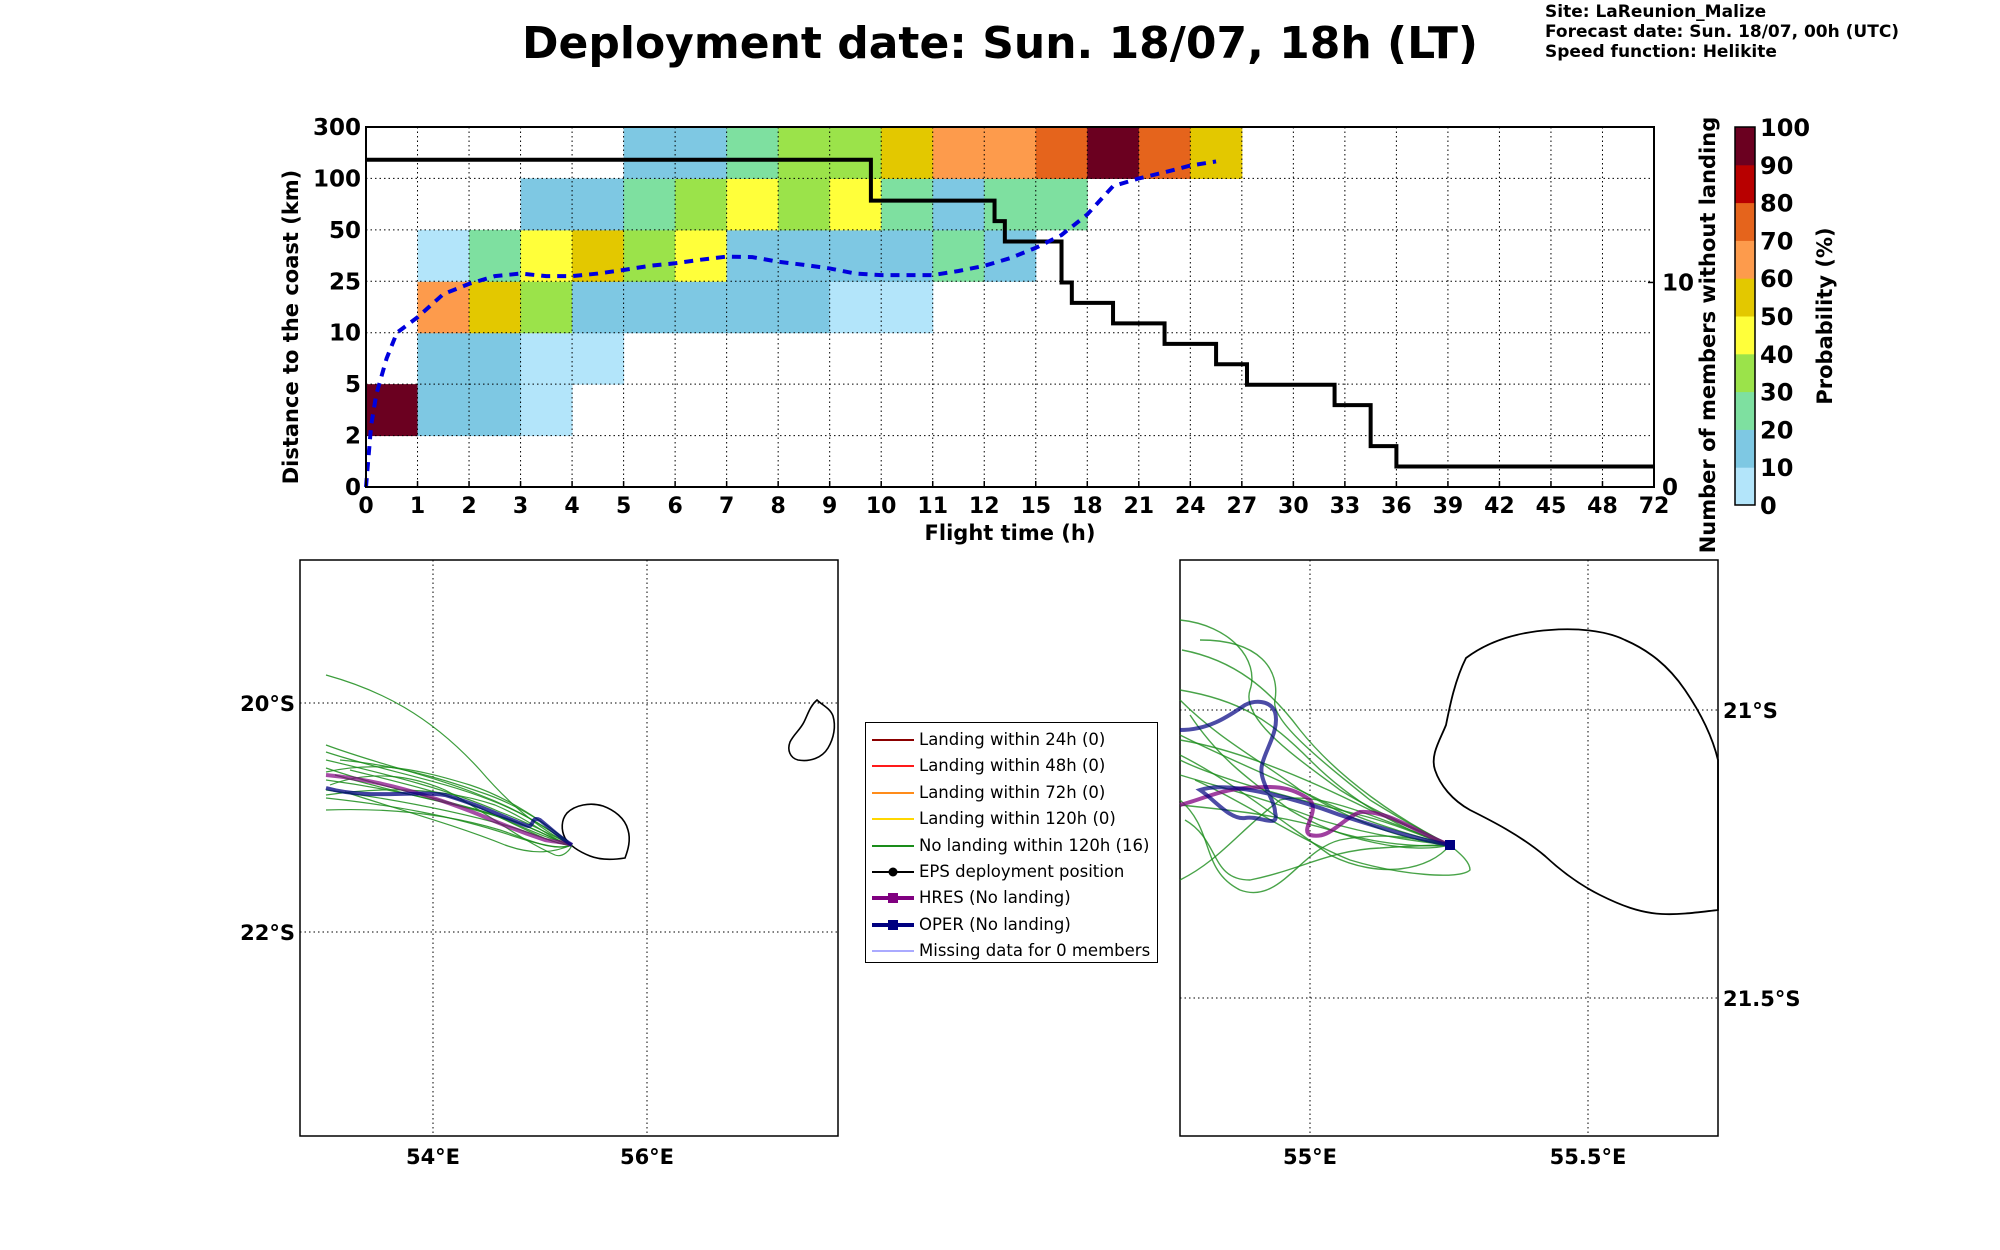 The width and height of the screenshot is (2000, 1250). Describe the element at coordinates (345, 334) in the screenshot. I see `y-tick-label: 10` at that location.